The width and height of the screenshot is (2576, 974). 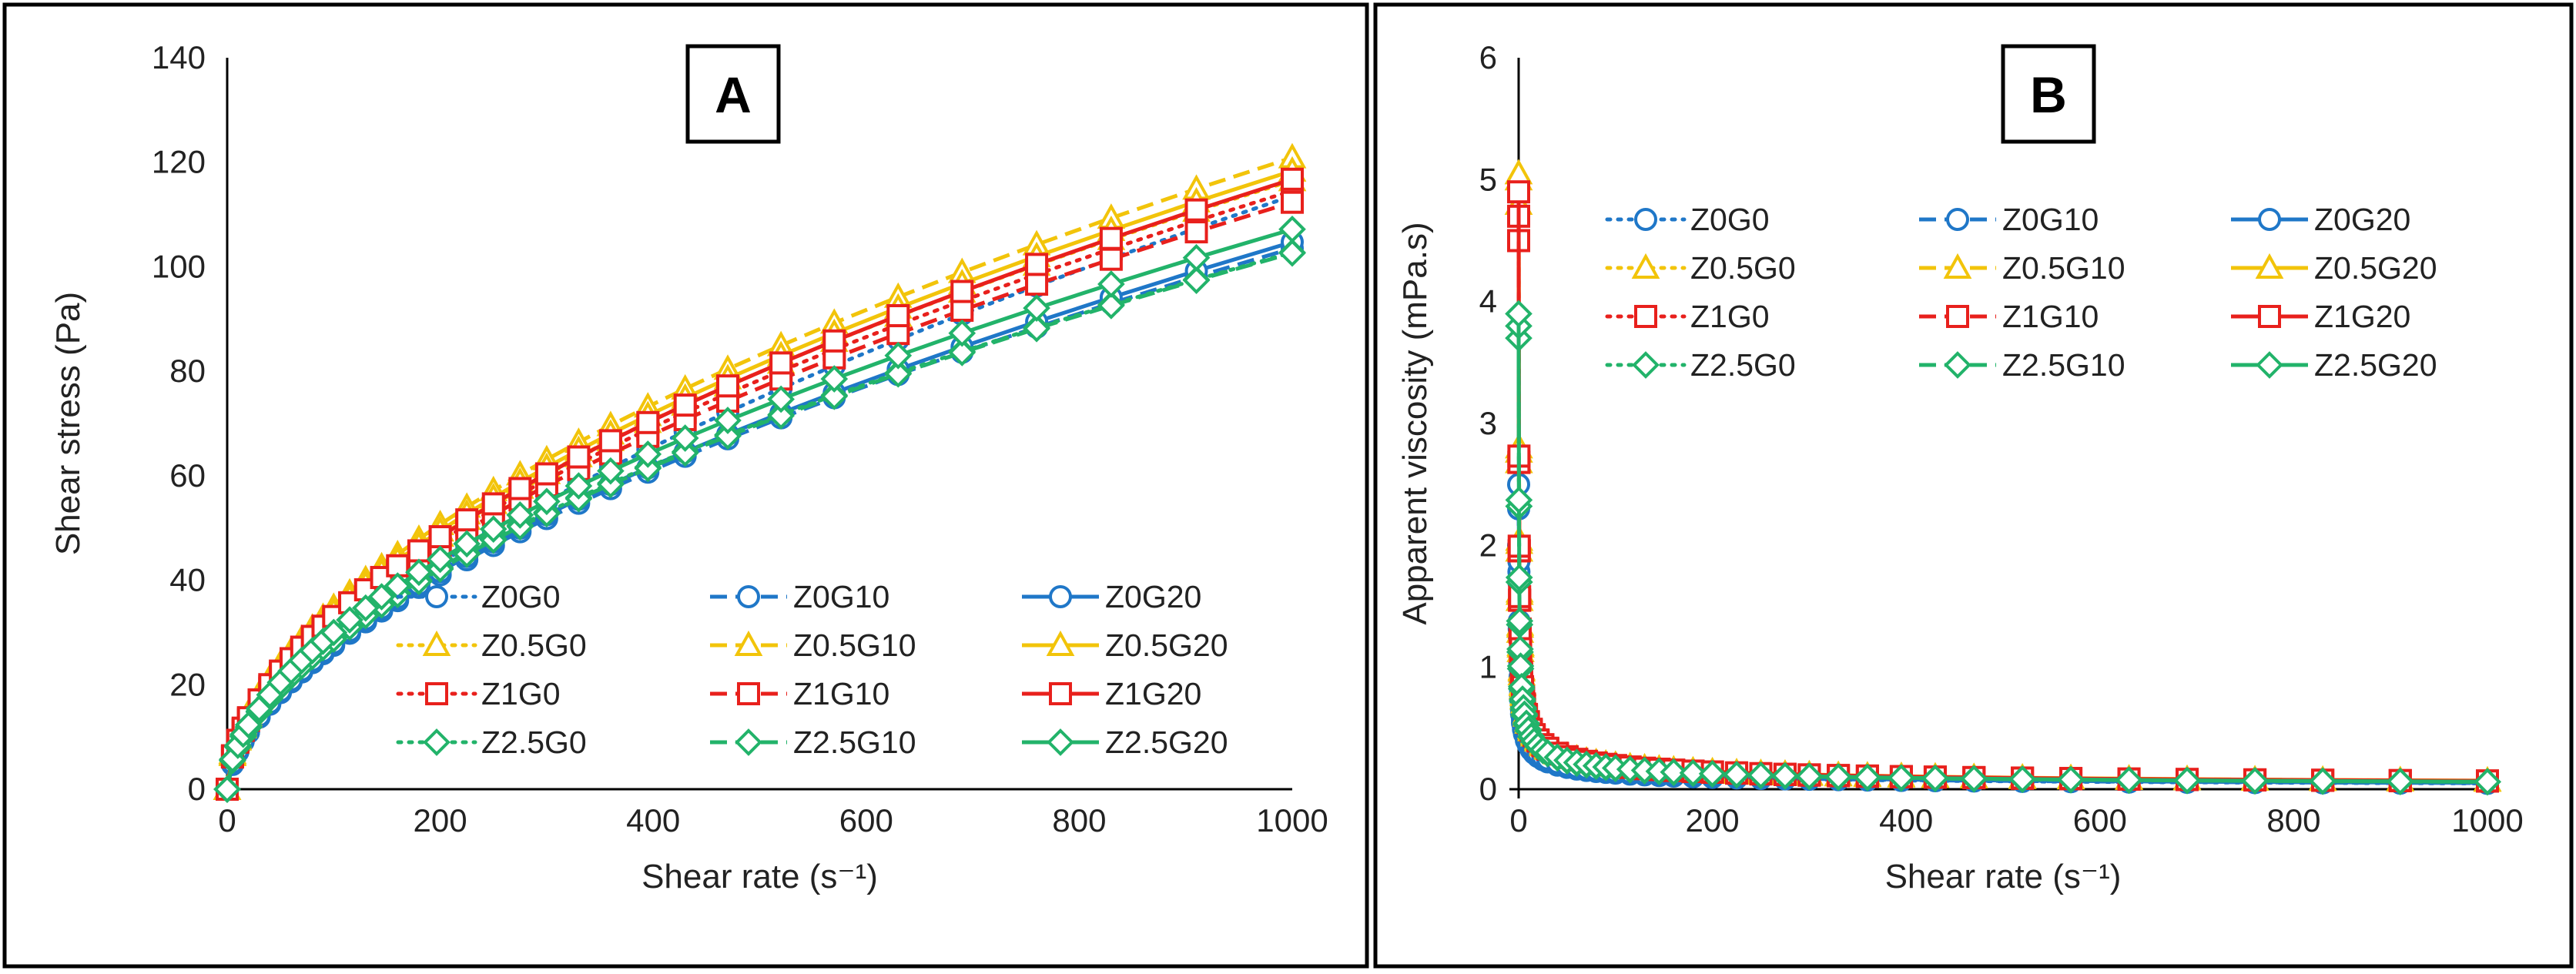 What do you see at coordinates (227, 820) in the screenshot?
I see `x-tick-label: 0` at bounding box center [227, 820].